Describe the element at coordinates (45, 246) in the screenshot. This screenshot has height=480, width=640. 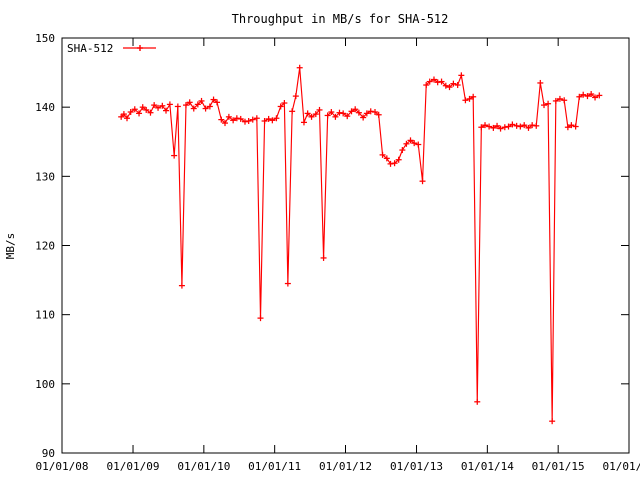
I see `y-tick-label-120: 120` at that location.